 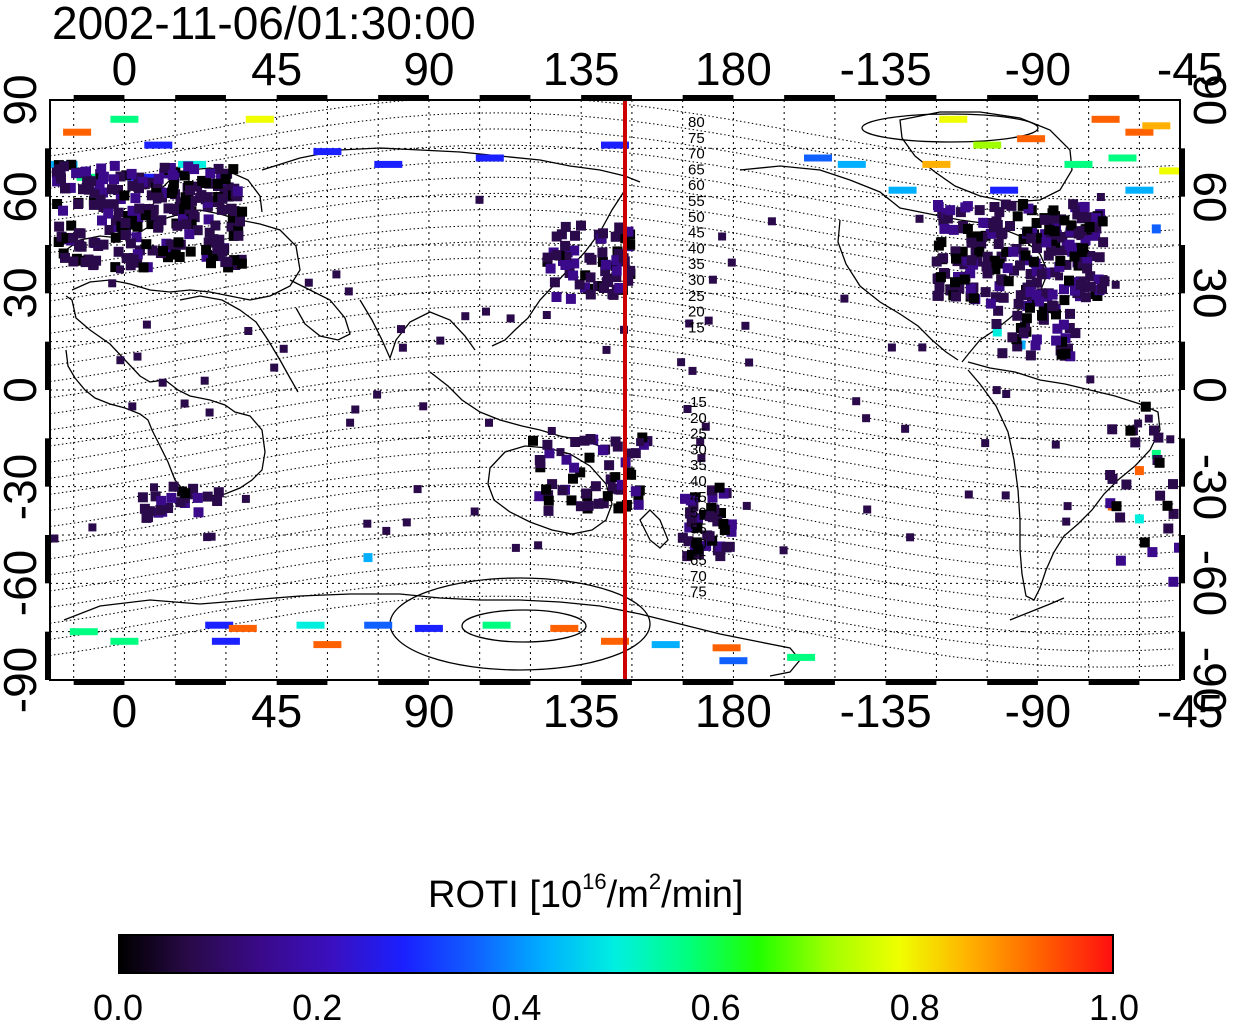 I want to click on mlat-label: 65, so click(x=698, y=560).